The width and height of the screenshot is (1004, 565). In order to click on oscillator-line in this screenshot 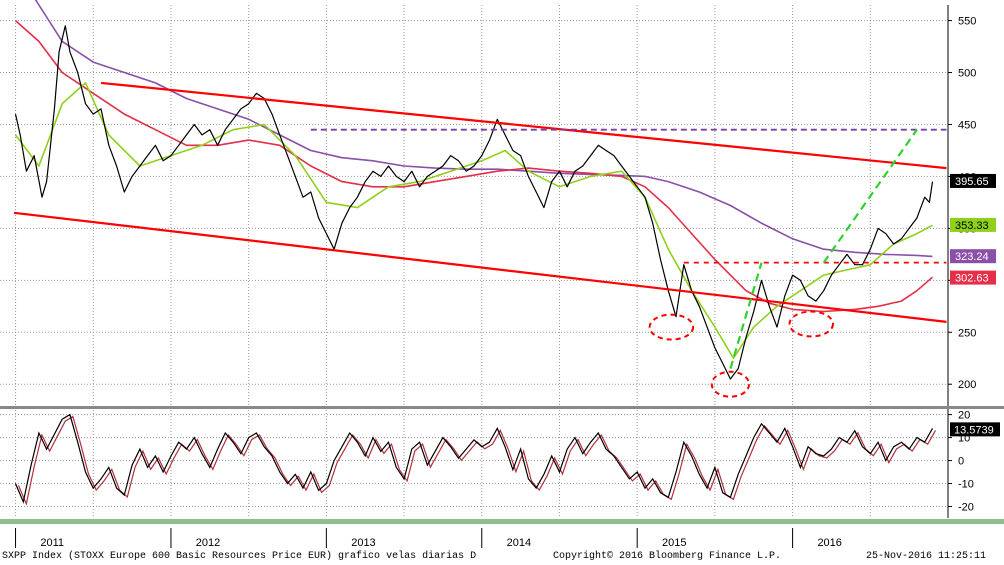, I will do `click(474, 458)`.